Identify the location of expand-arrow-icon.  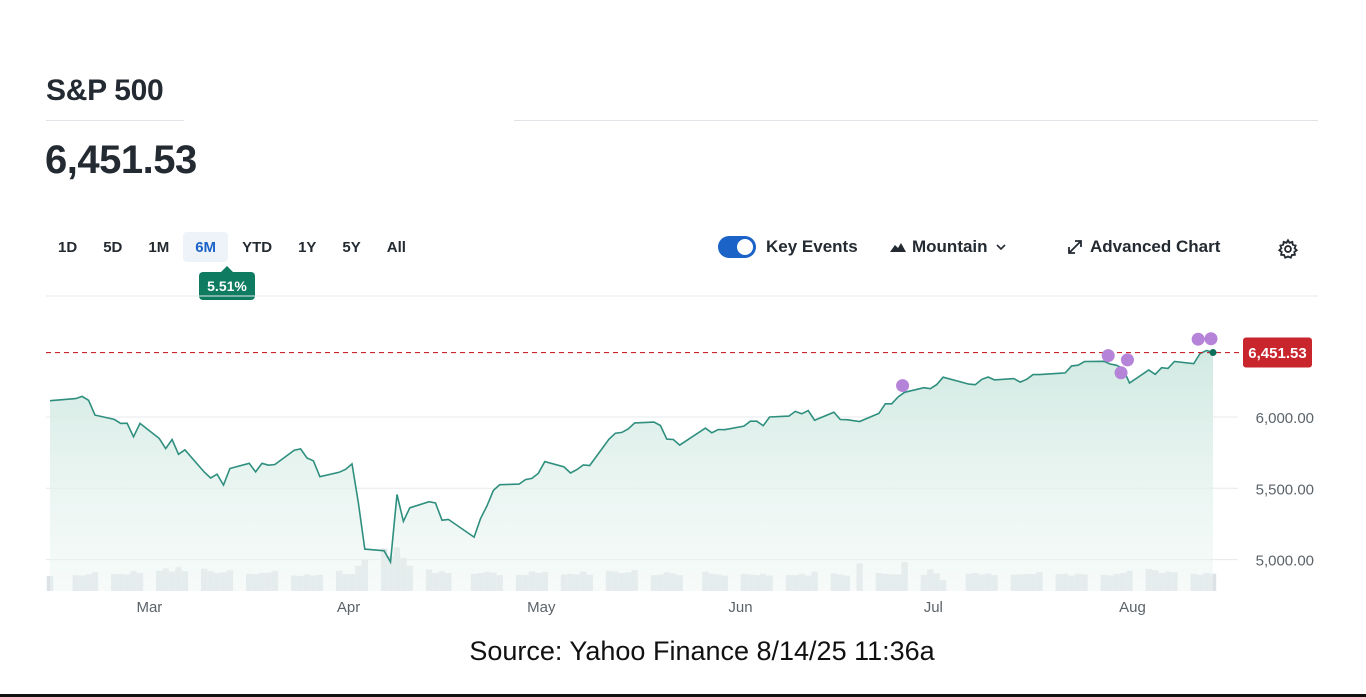
(1075, 247).